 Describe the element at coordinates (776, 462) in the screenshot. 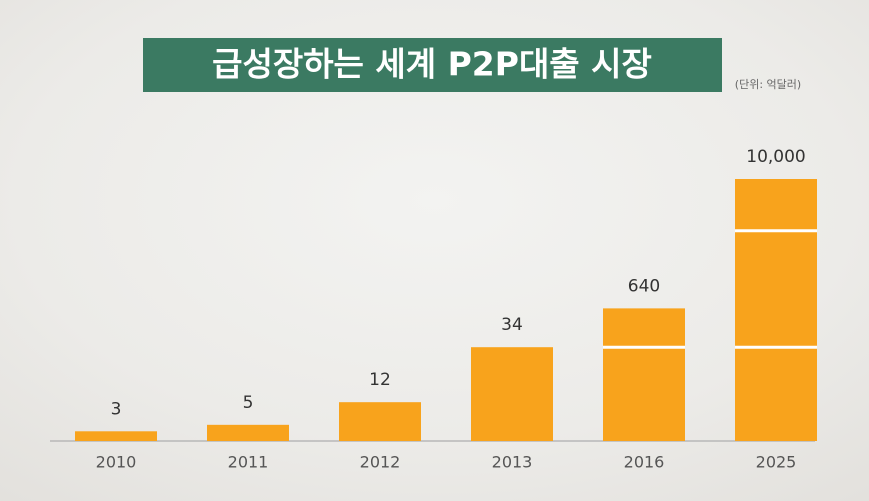

I see `x-tick-label: 2025` at that location.